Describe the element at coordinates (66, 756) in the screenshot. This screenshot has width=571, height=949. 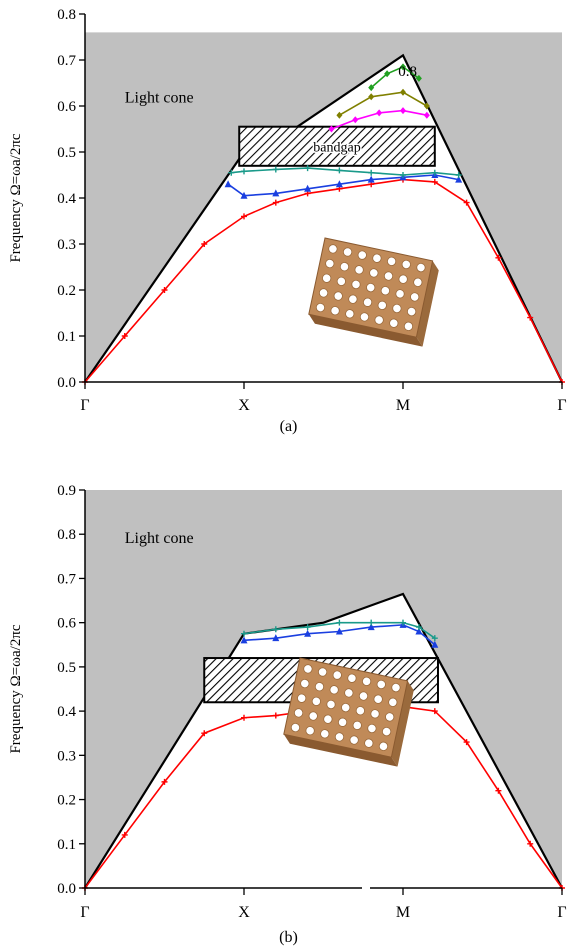
I see `y-tick-label: 0.3` at that location.